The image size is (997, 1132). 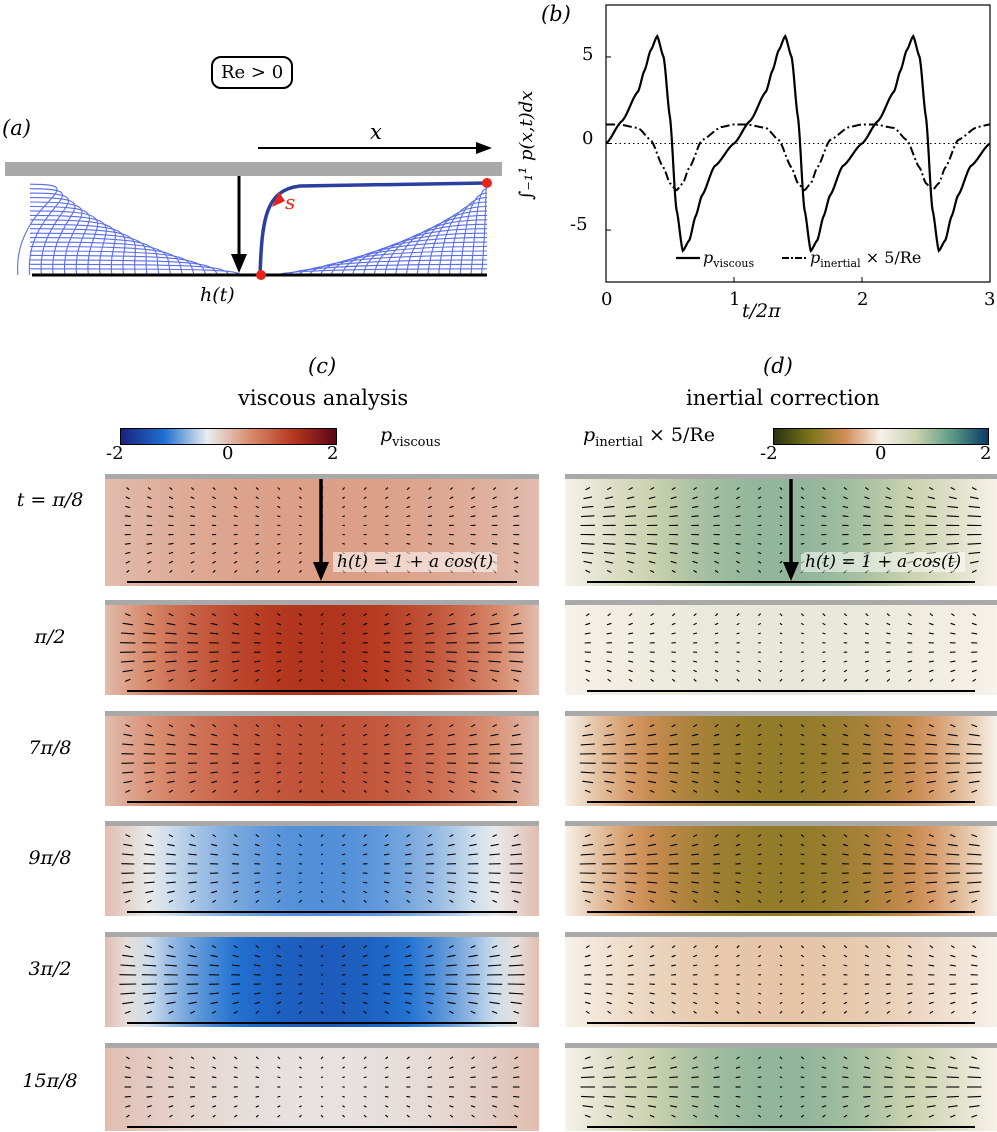 What do you see at coordinates (322, 758) in the screenshot?
I see `pressure-field` at bounding box center [322, 758].